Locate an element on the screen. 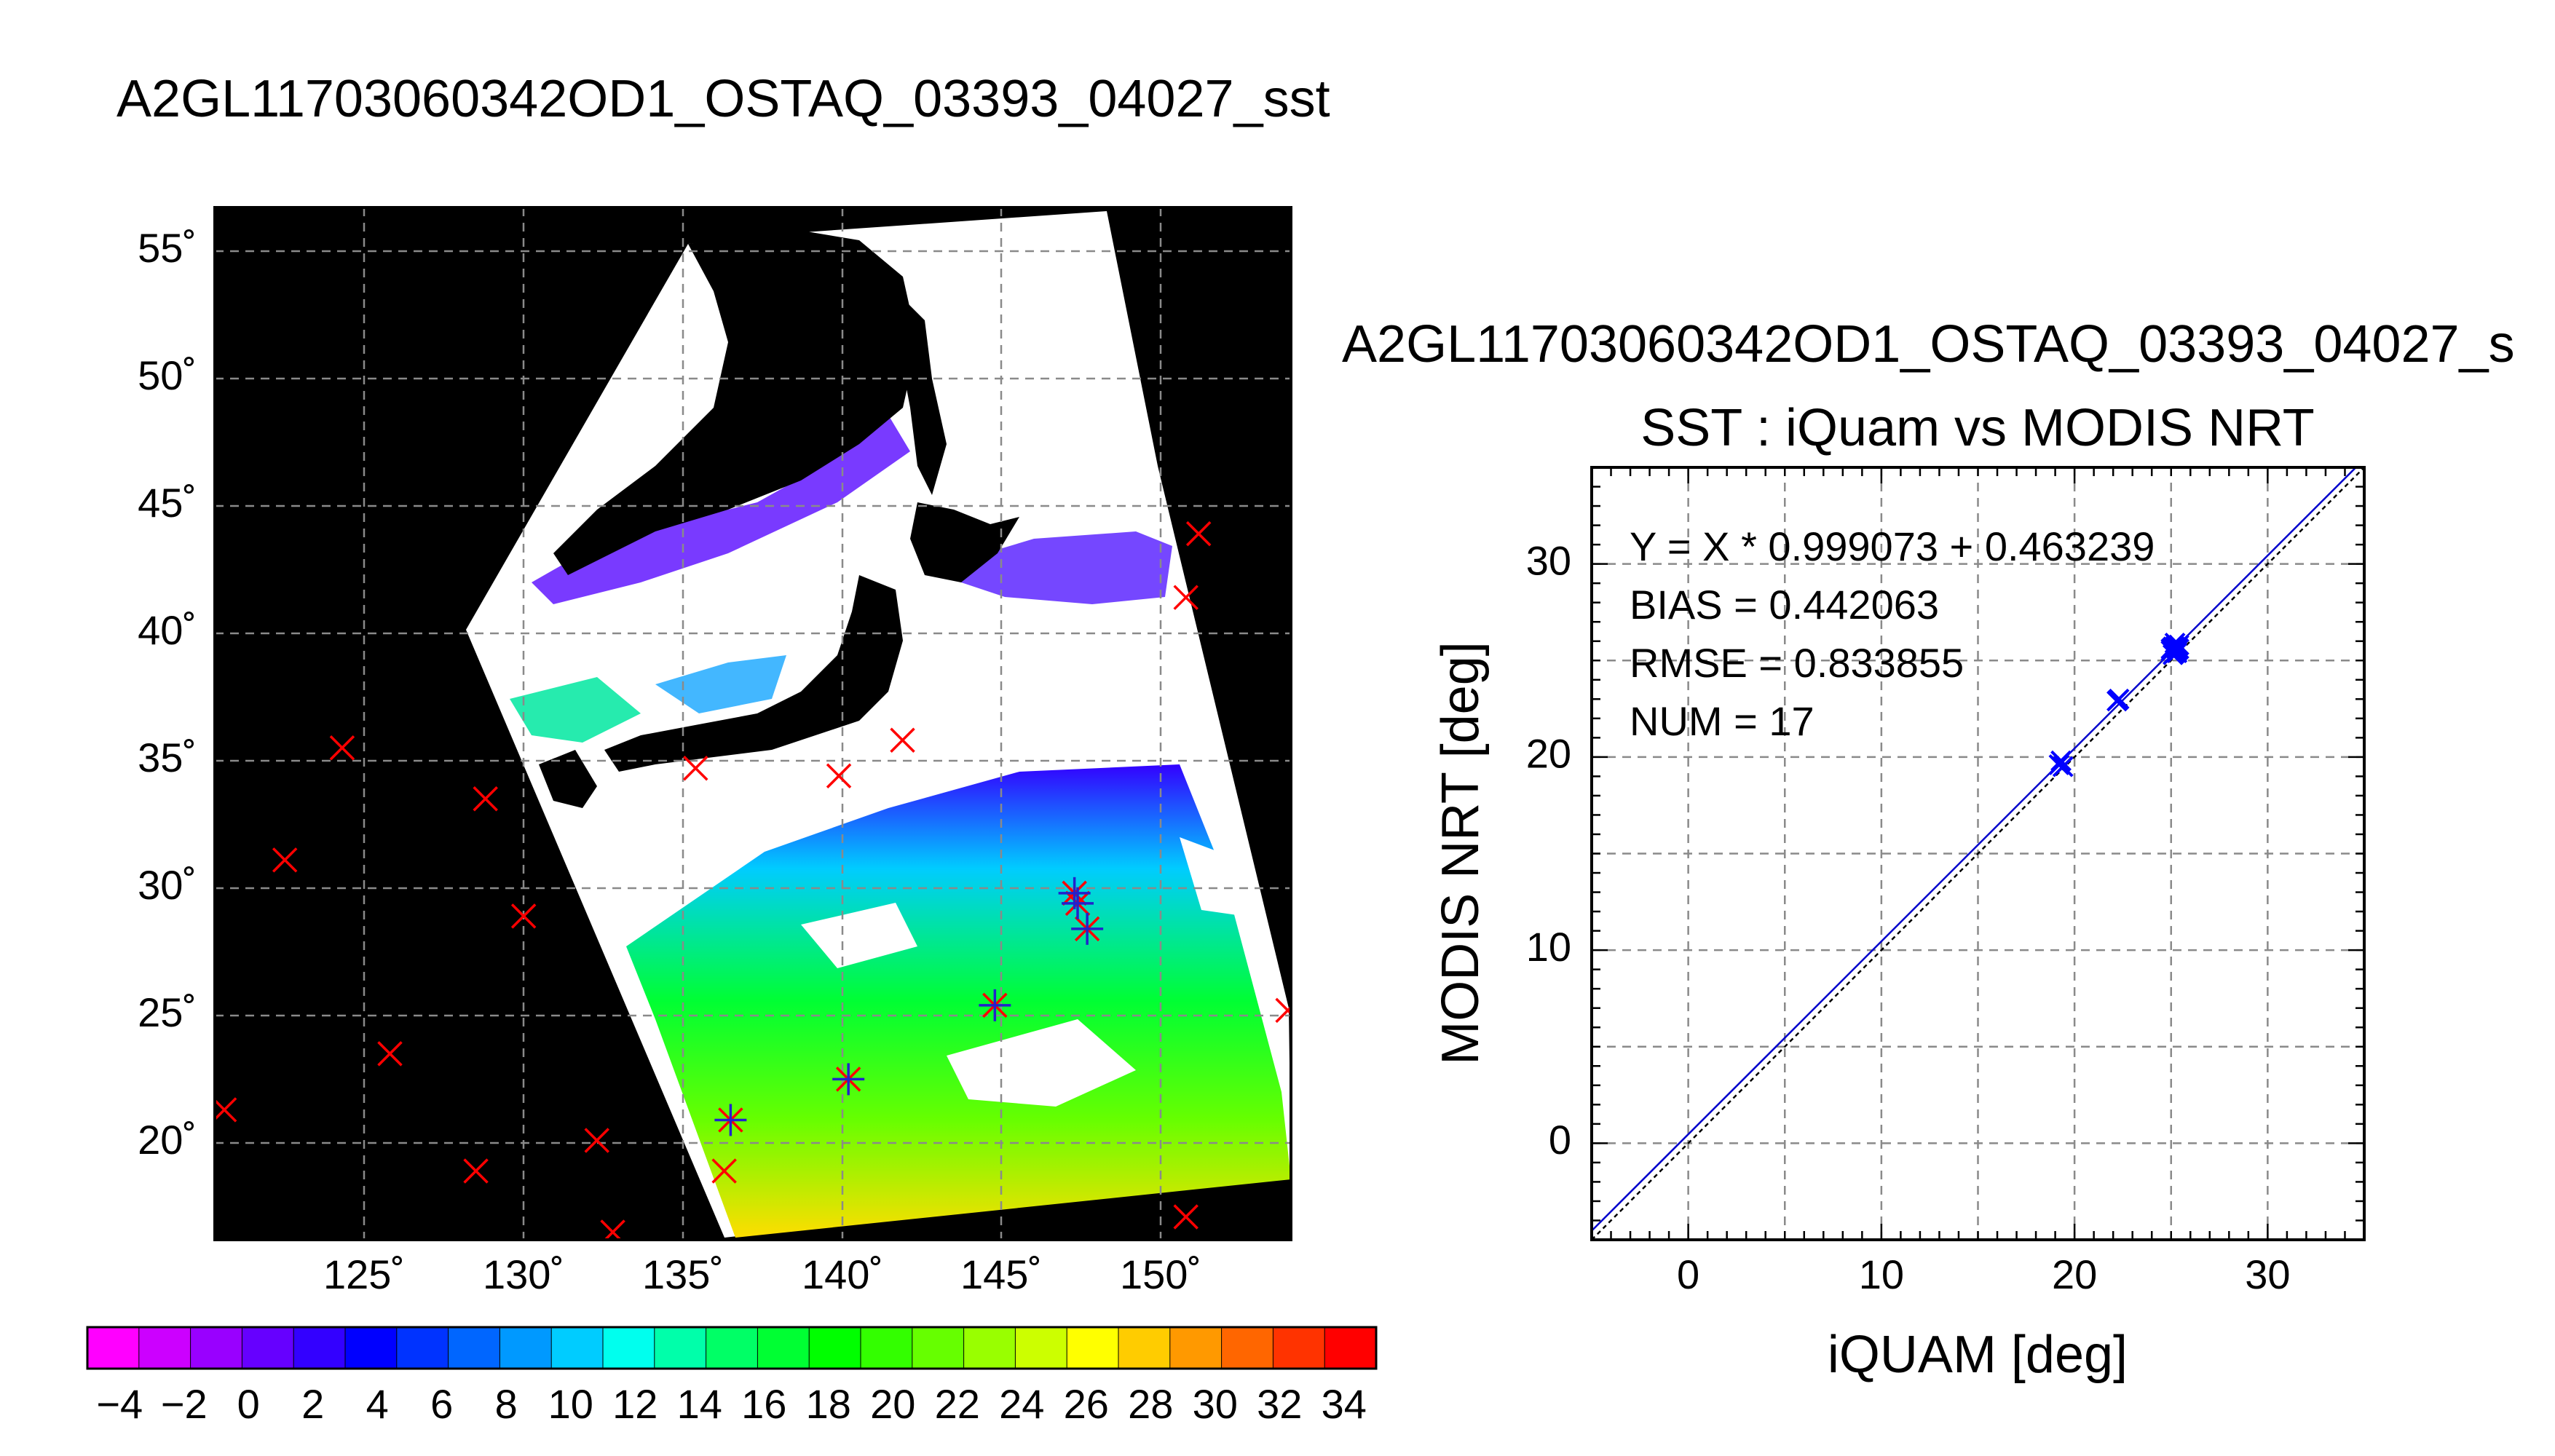 This screenshot has width=2555, height=1456. lon-label: 145˚ is located at coordinates (1001, 1274).